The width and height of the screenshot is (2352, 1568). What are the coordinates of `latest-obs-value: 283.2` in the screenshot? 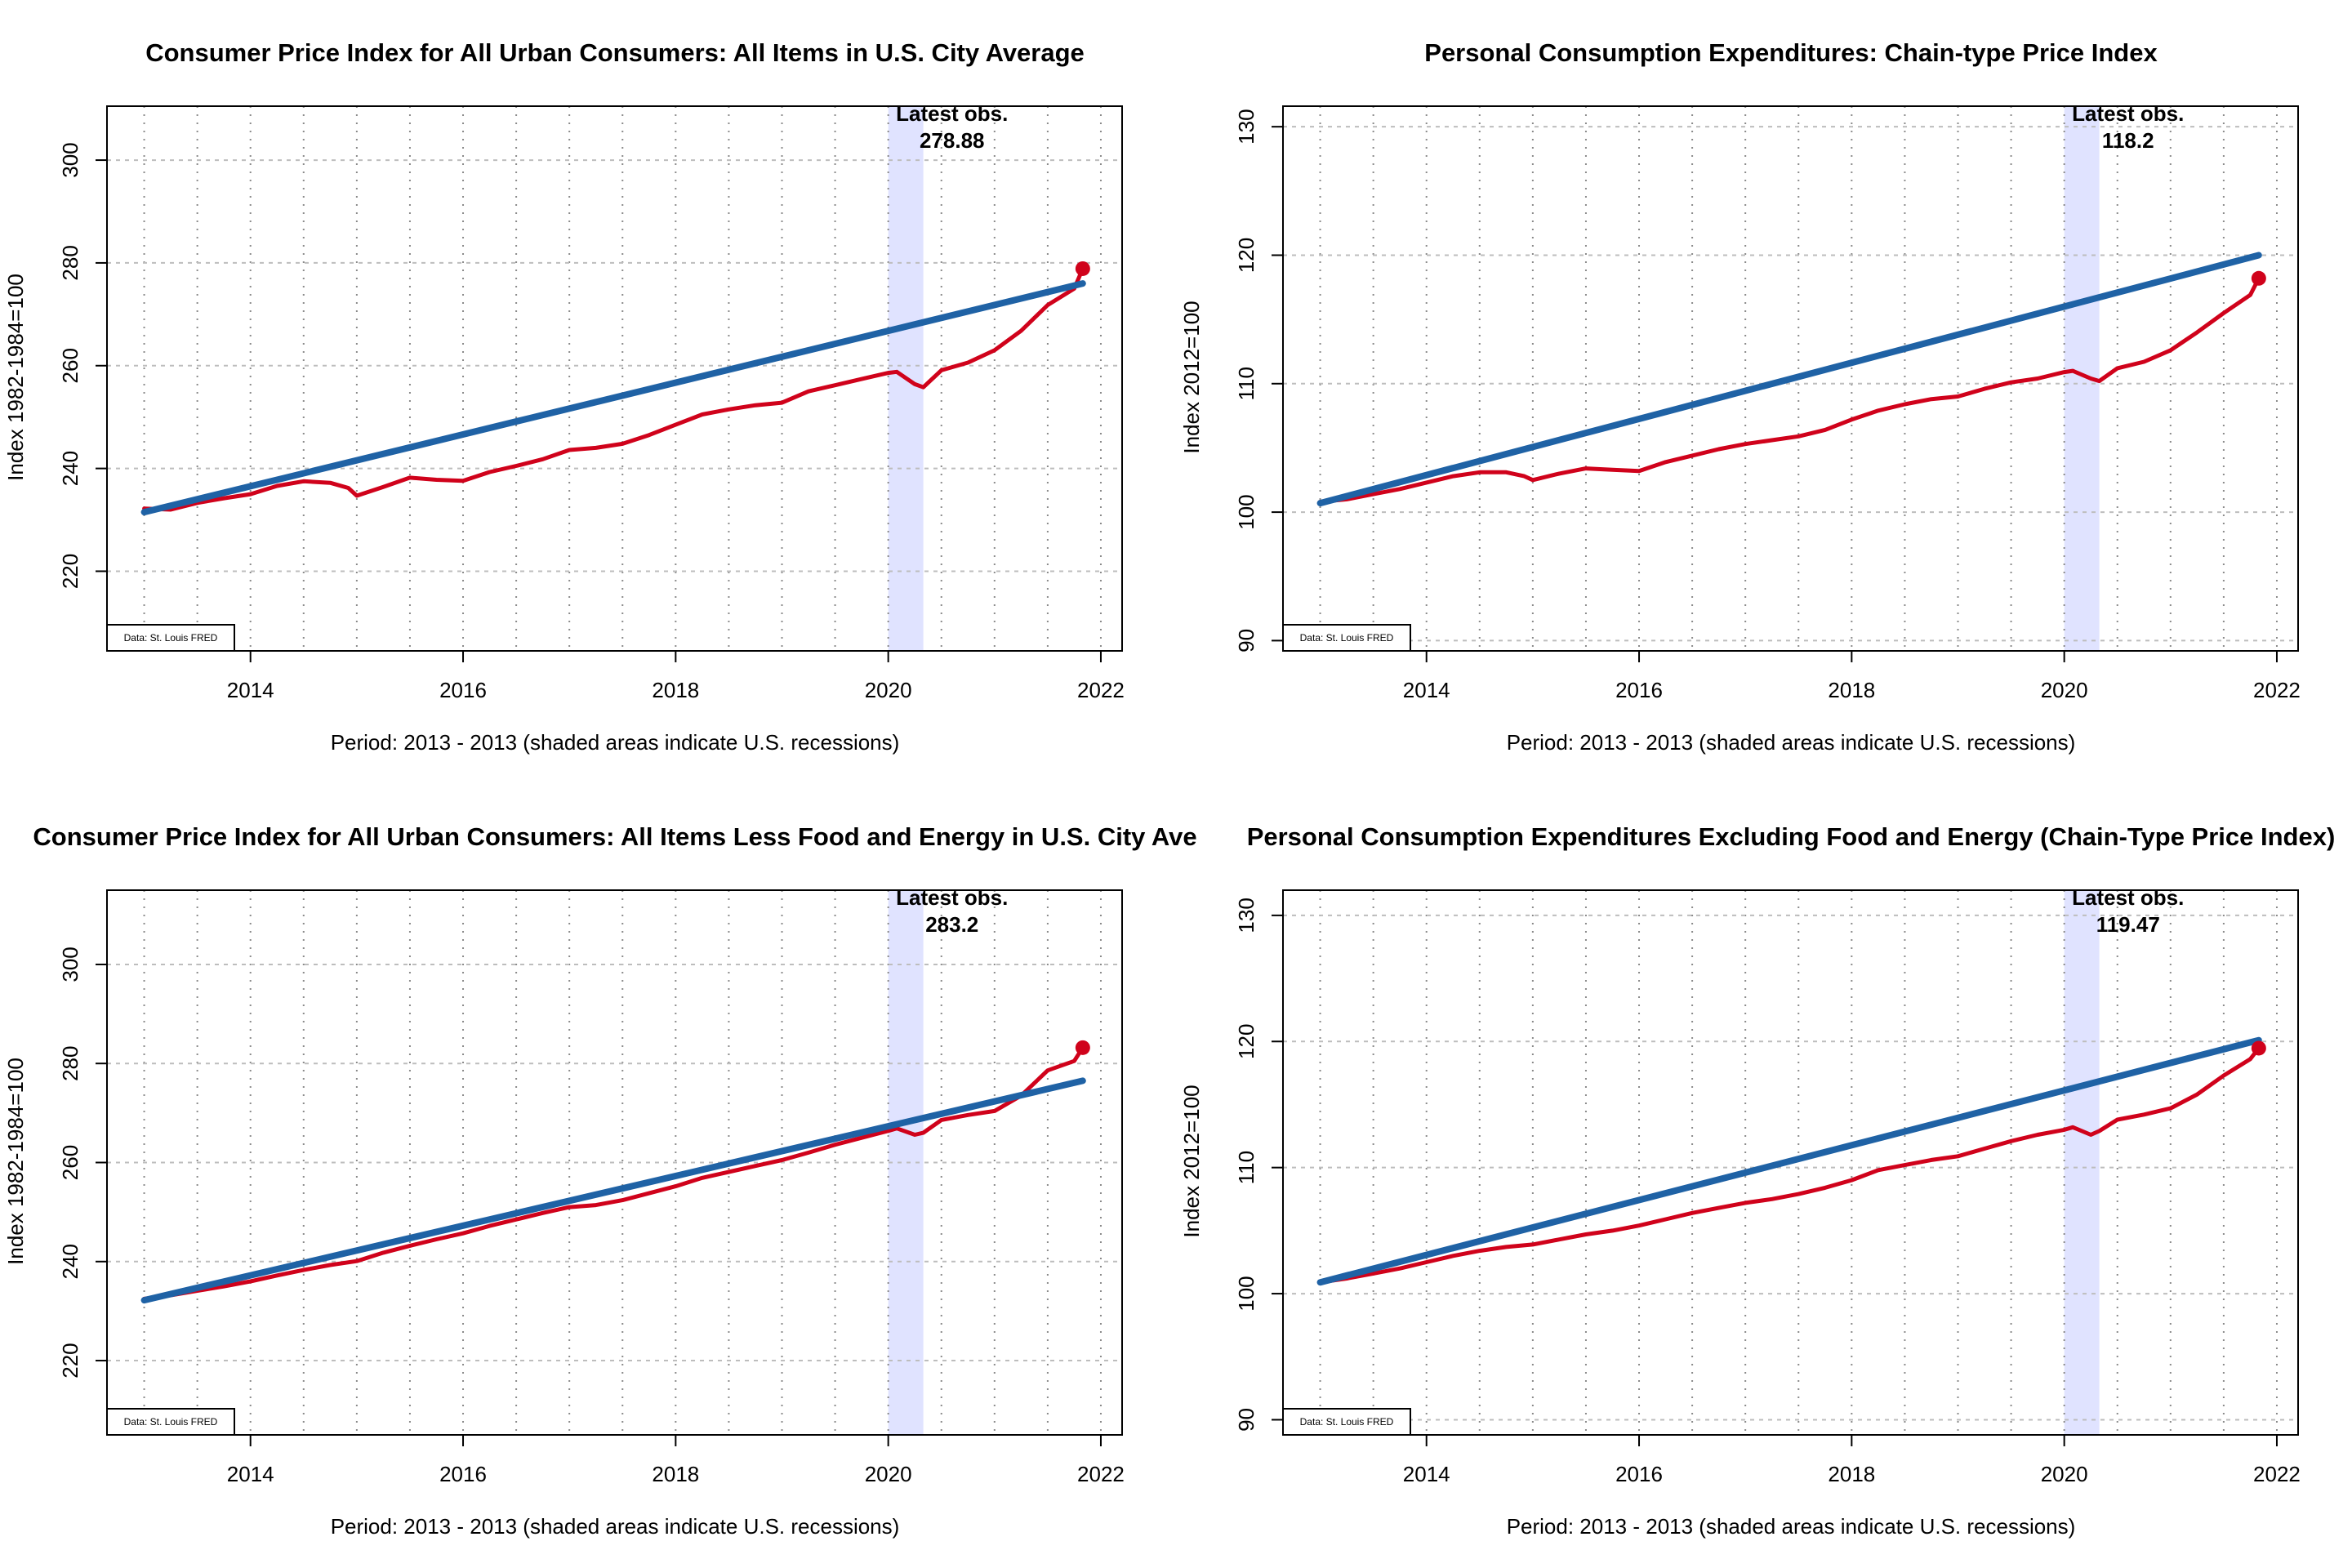 It's located at (951, 924).